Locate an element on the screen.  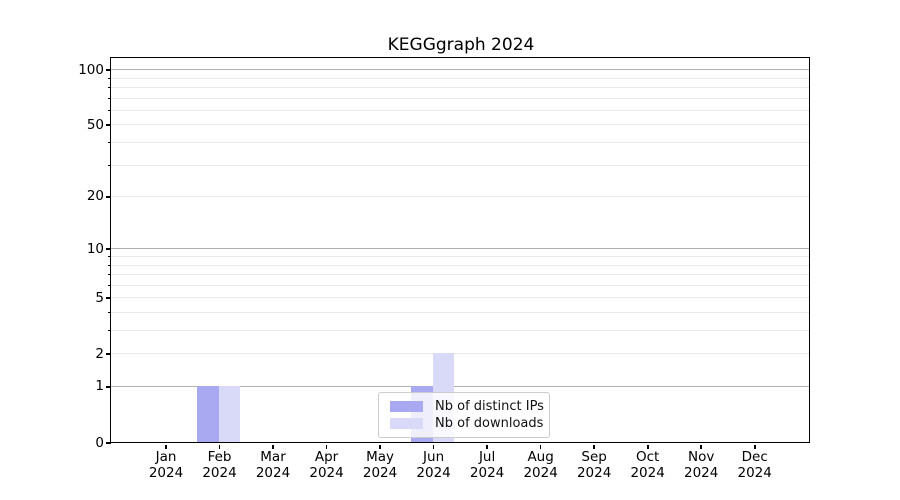
x-tick-label: Nov 2024 is located at coordinates (701, 465).